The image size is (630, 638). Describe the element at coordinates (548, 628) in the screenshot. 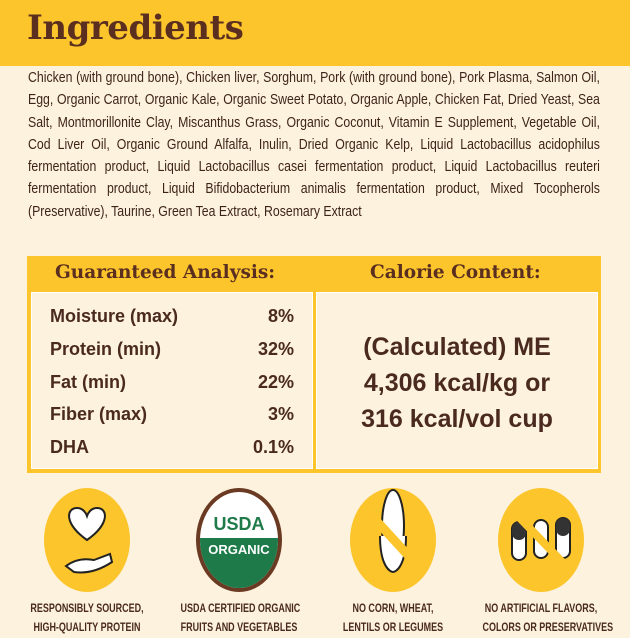

I see `badge-caption: COLORS OR PRESERVATIVES` at that location.